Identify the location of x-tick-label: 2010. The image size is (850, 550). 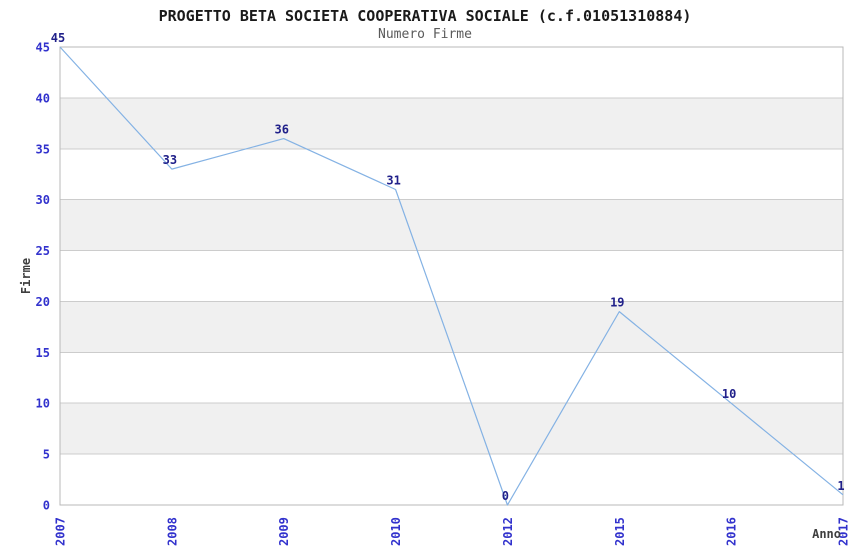
(396, 531).